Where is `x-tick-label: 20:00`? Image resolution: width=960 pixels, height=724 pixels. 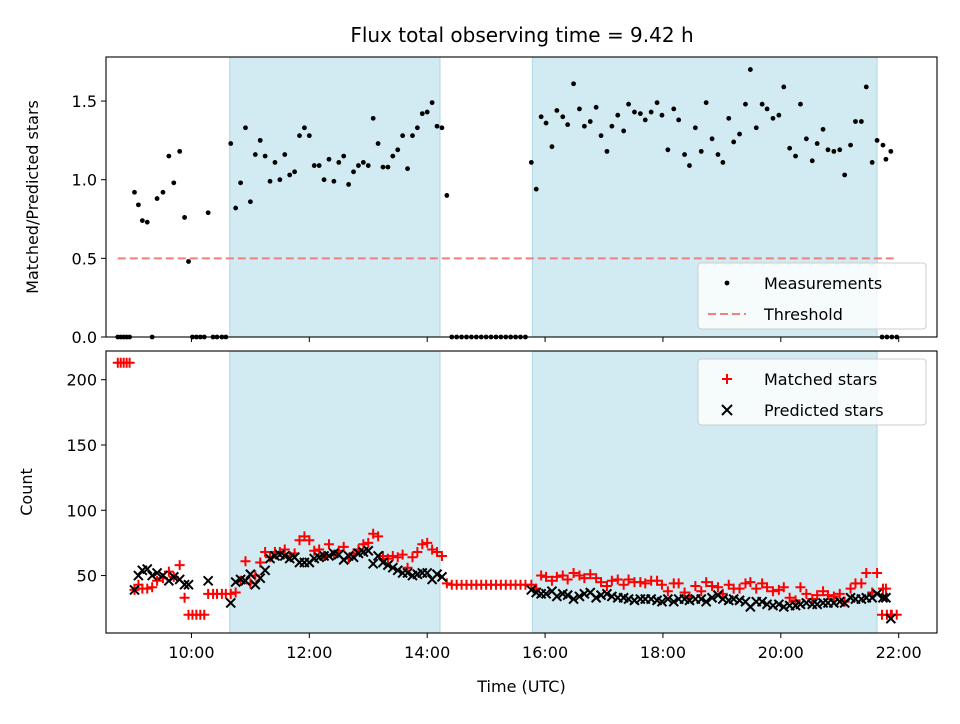
x-tick-label: 20:00 is located at coordinates (781, 652).